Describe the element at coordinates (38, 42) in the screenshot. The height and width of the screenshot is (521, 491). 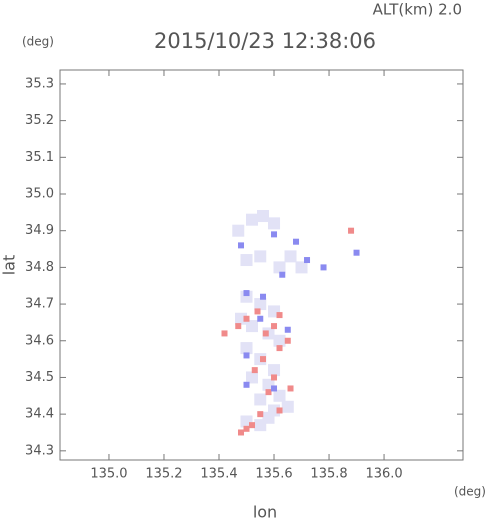
I see `y-unit: (deg)` at that location.